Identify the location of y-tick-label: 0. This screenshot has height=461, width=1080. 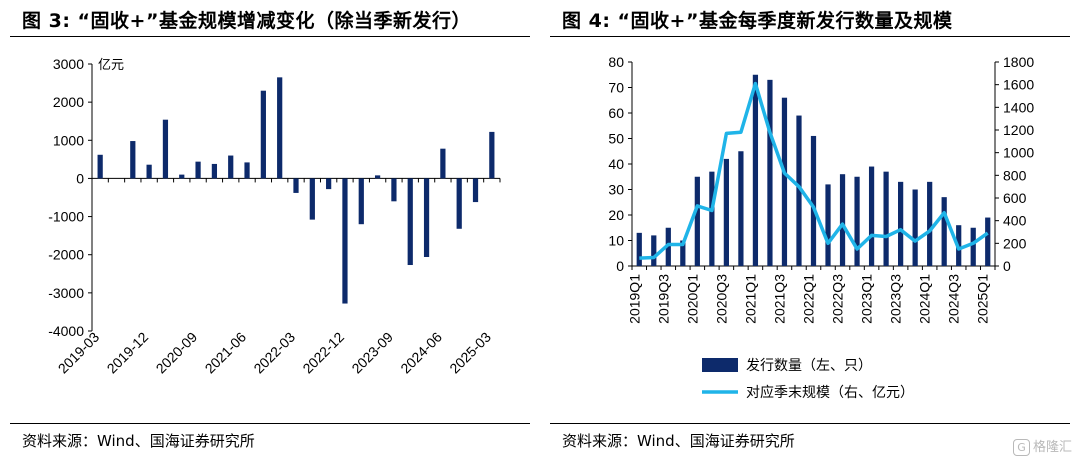
(80, 178).